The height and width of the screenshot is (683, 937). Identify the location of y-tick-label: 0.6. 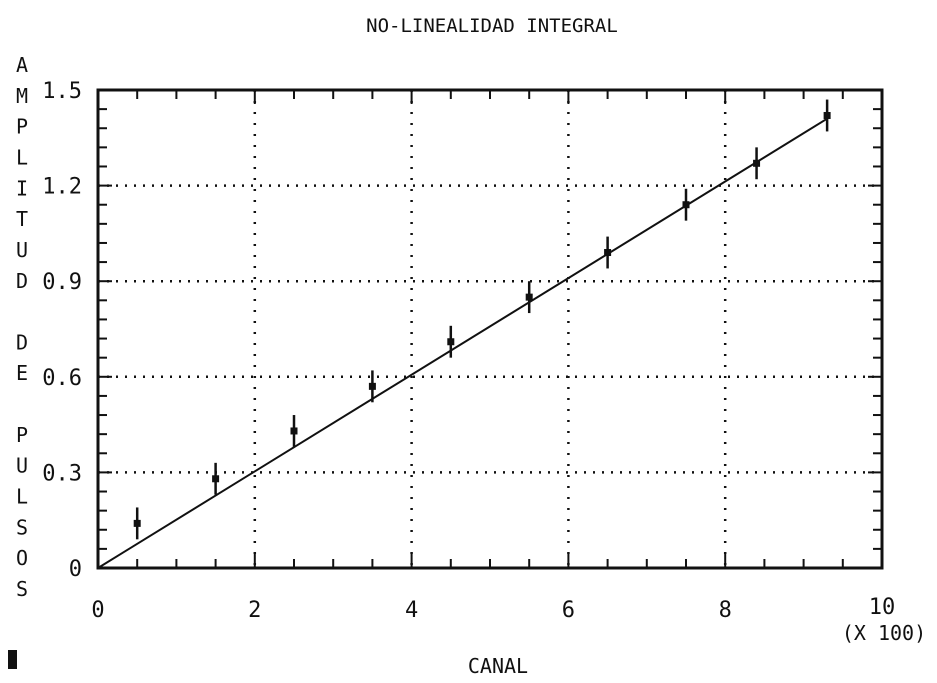
(62, 378).